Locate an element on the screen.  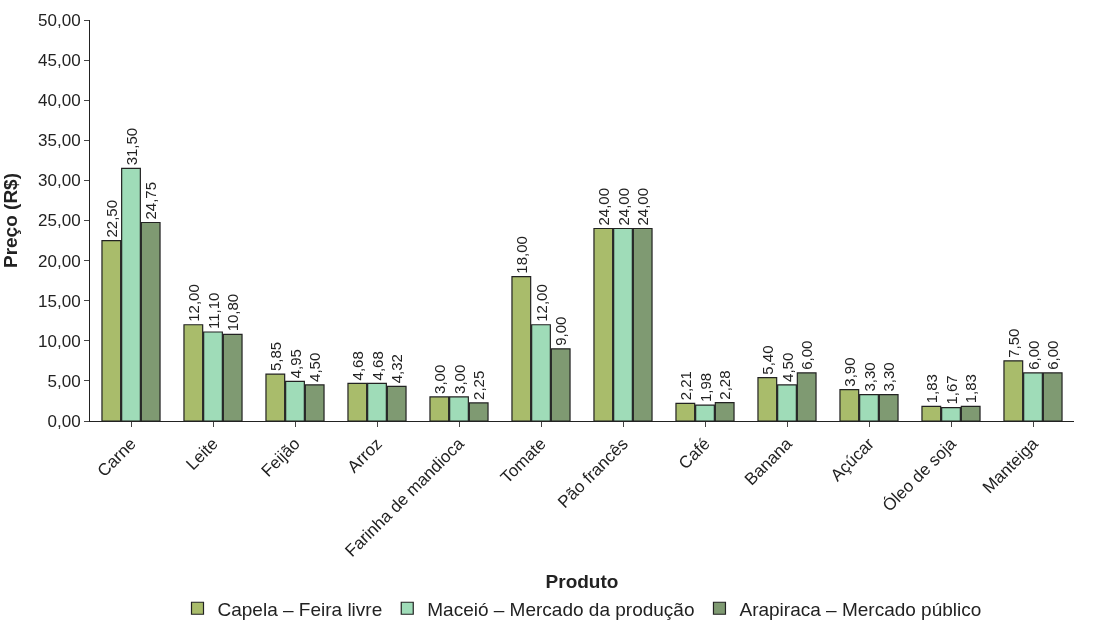
data-label: 22,50 is located at coordinates (111, 219).